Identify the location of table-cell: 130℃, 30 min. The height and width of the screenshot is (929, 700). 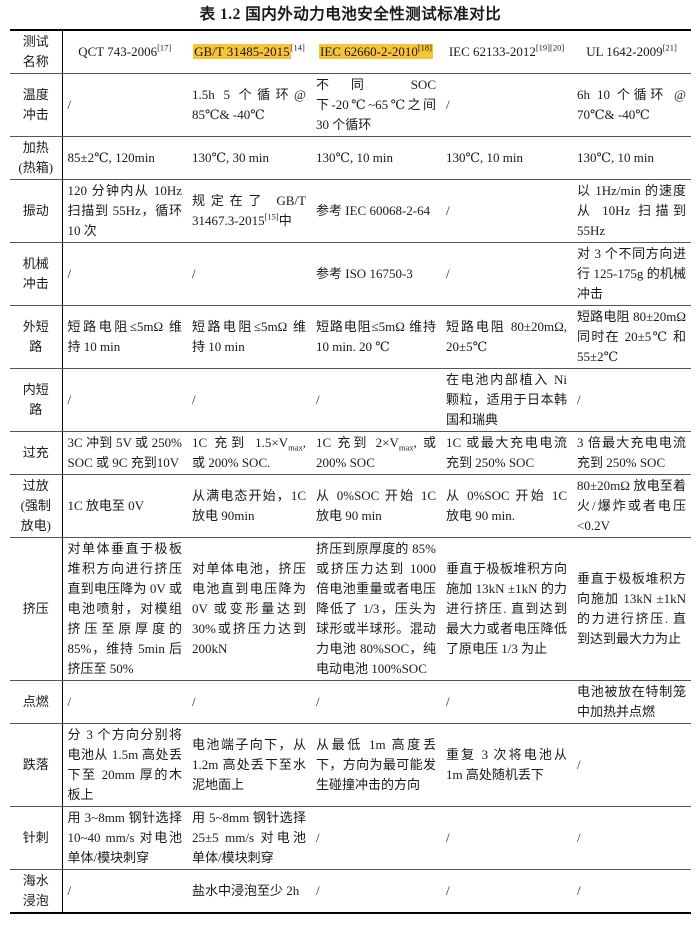
(249, 158).